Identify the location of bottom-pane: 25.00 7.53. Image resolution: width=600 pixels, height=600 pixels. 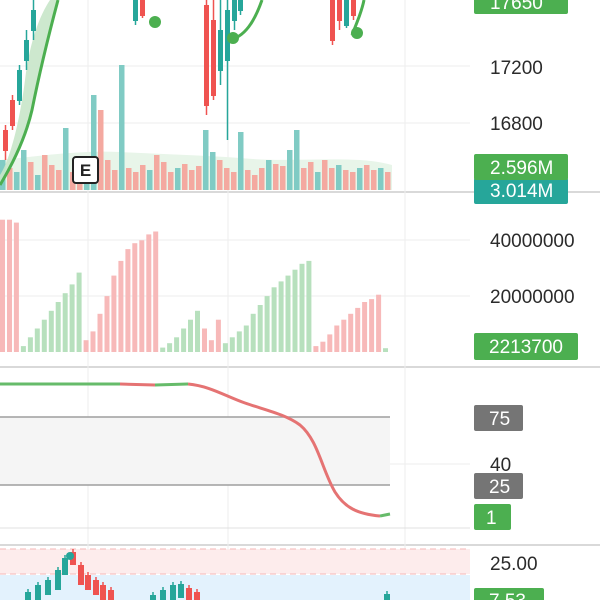
(272, 574).